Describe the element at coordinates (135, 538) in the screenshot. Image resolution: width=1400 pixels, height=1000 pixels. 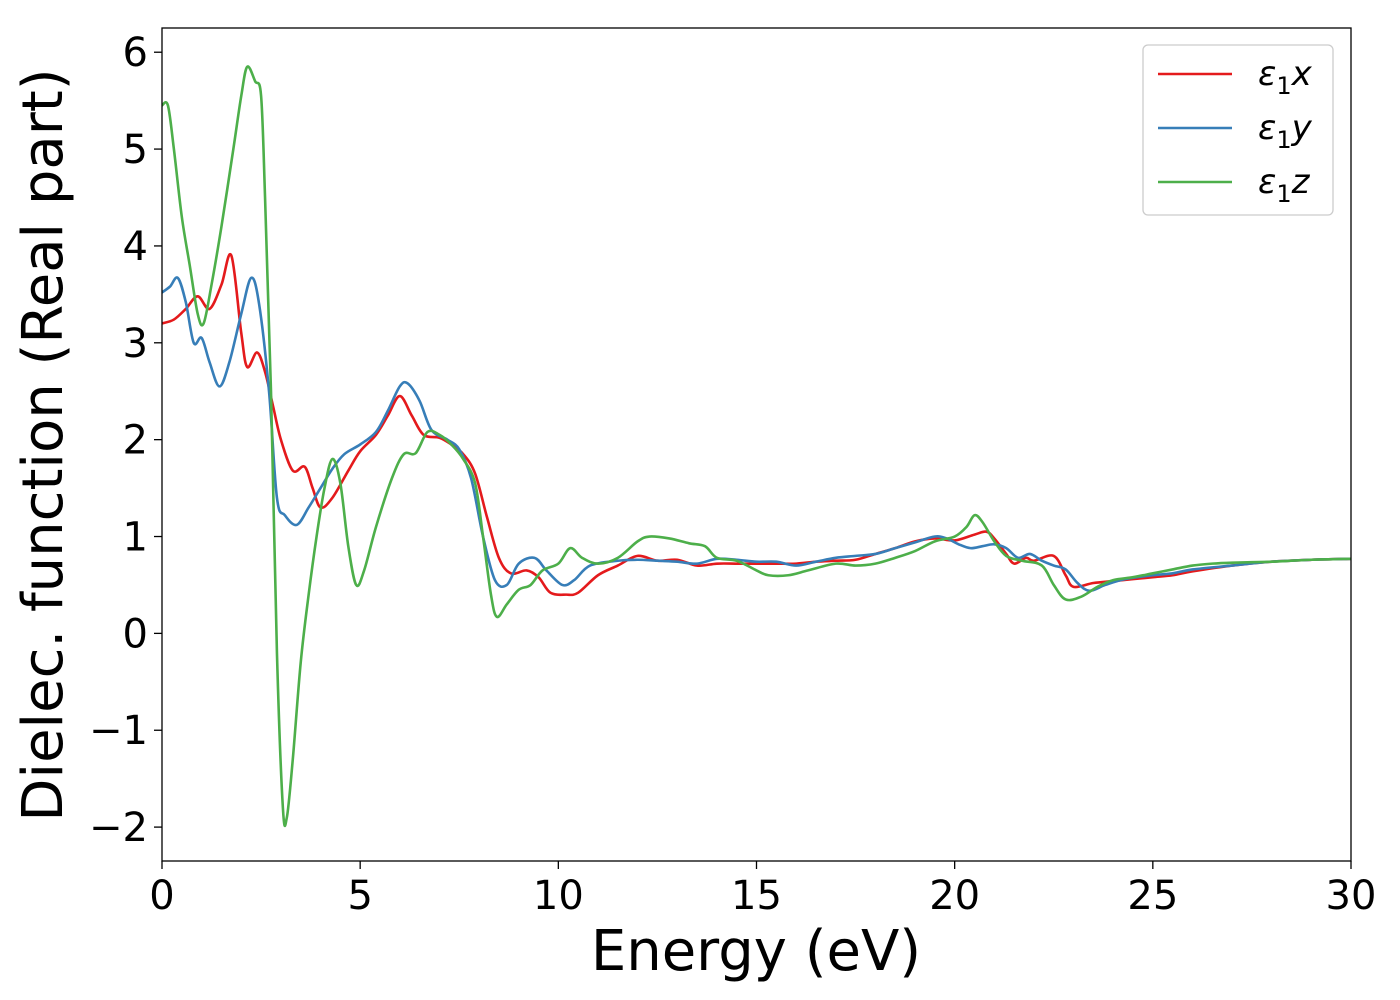
I see `y-tick-label: 1` at that location.